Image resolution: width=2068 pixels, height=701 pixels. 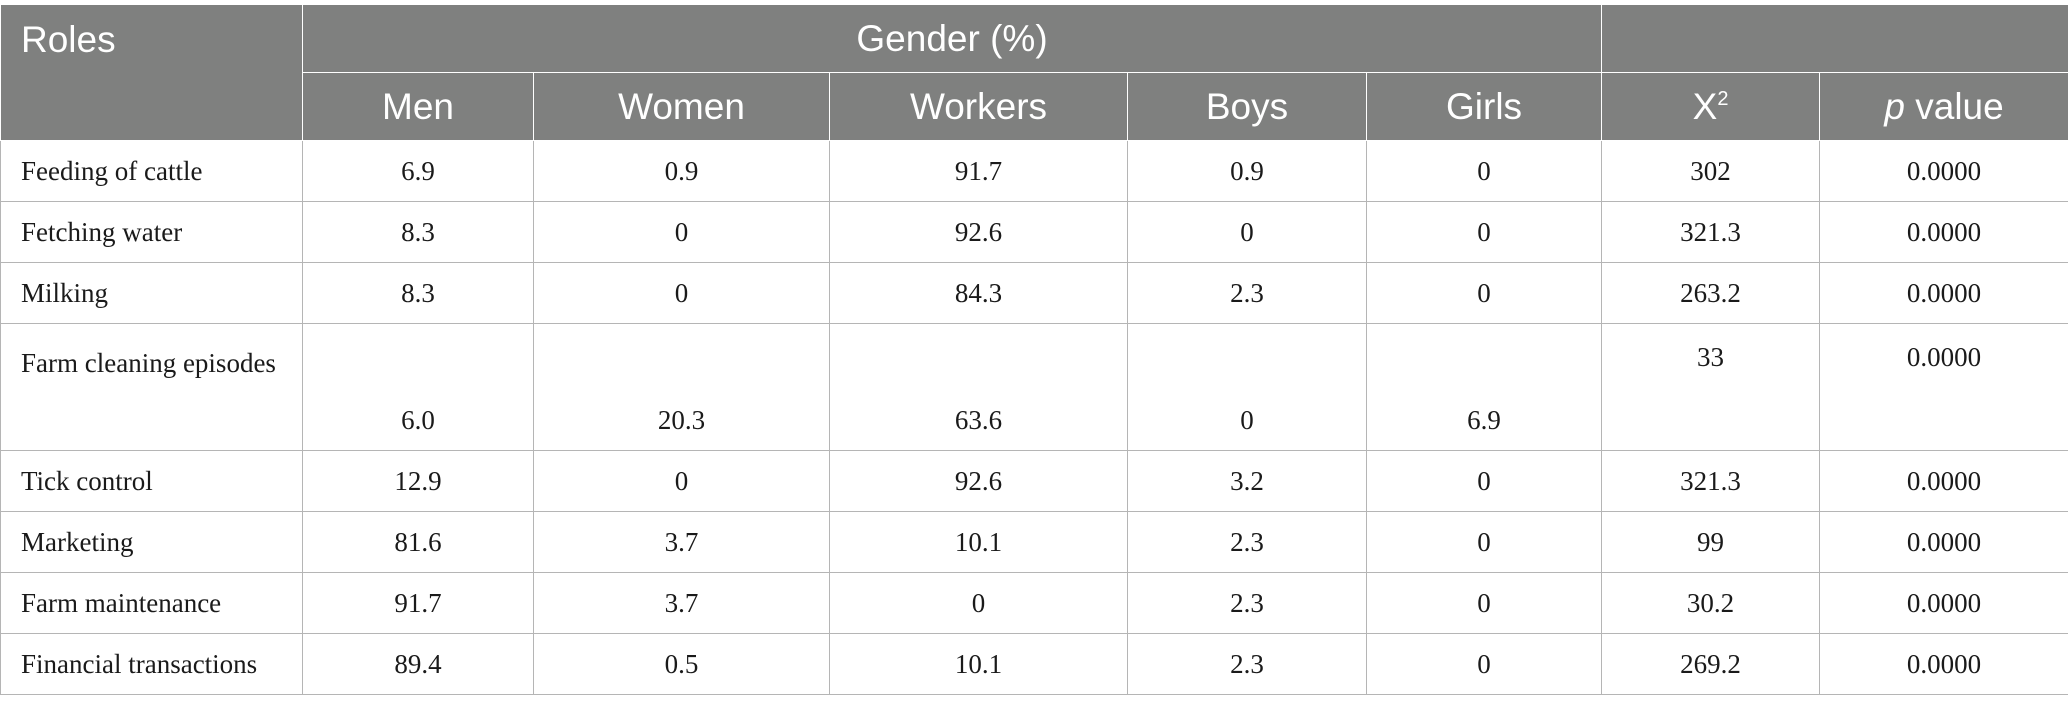 What do you see at coordinates (1484, 387) in the screenshot?
I see `cell-girls: 6.9` at bounding box center [1484, 387].